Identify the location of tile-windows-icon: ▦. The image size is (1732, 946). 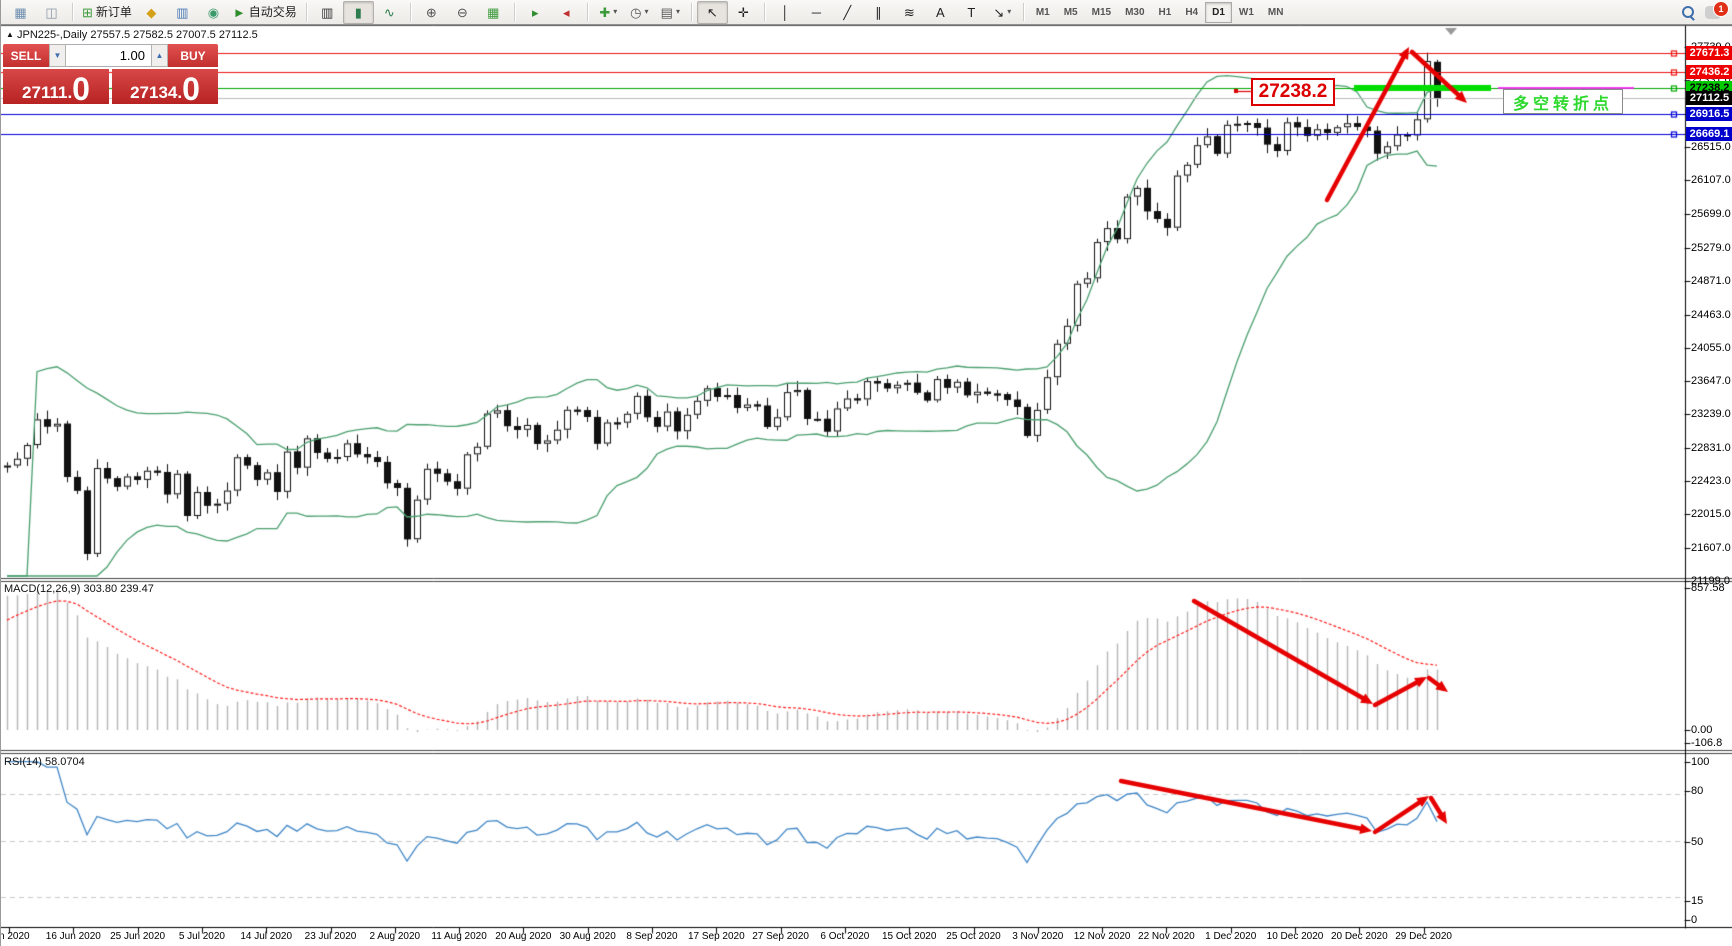
(493, 12).